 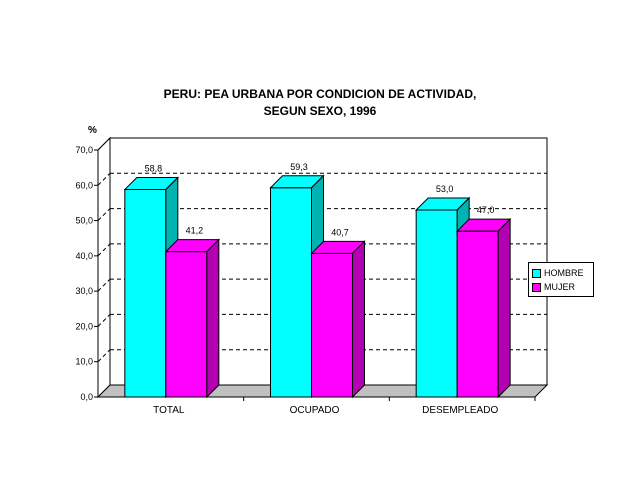 I want to click on bar-side-mujer-desempleado, so click(x=504, y=308).